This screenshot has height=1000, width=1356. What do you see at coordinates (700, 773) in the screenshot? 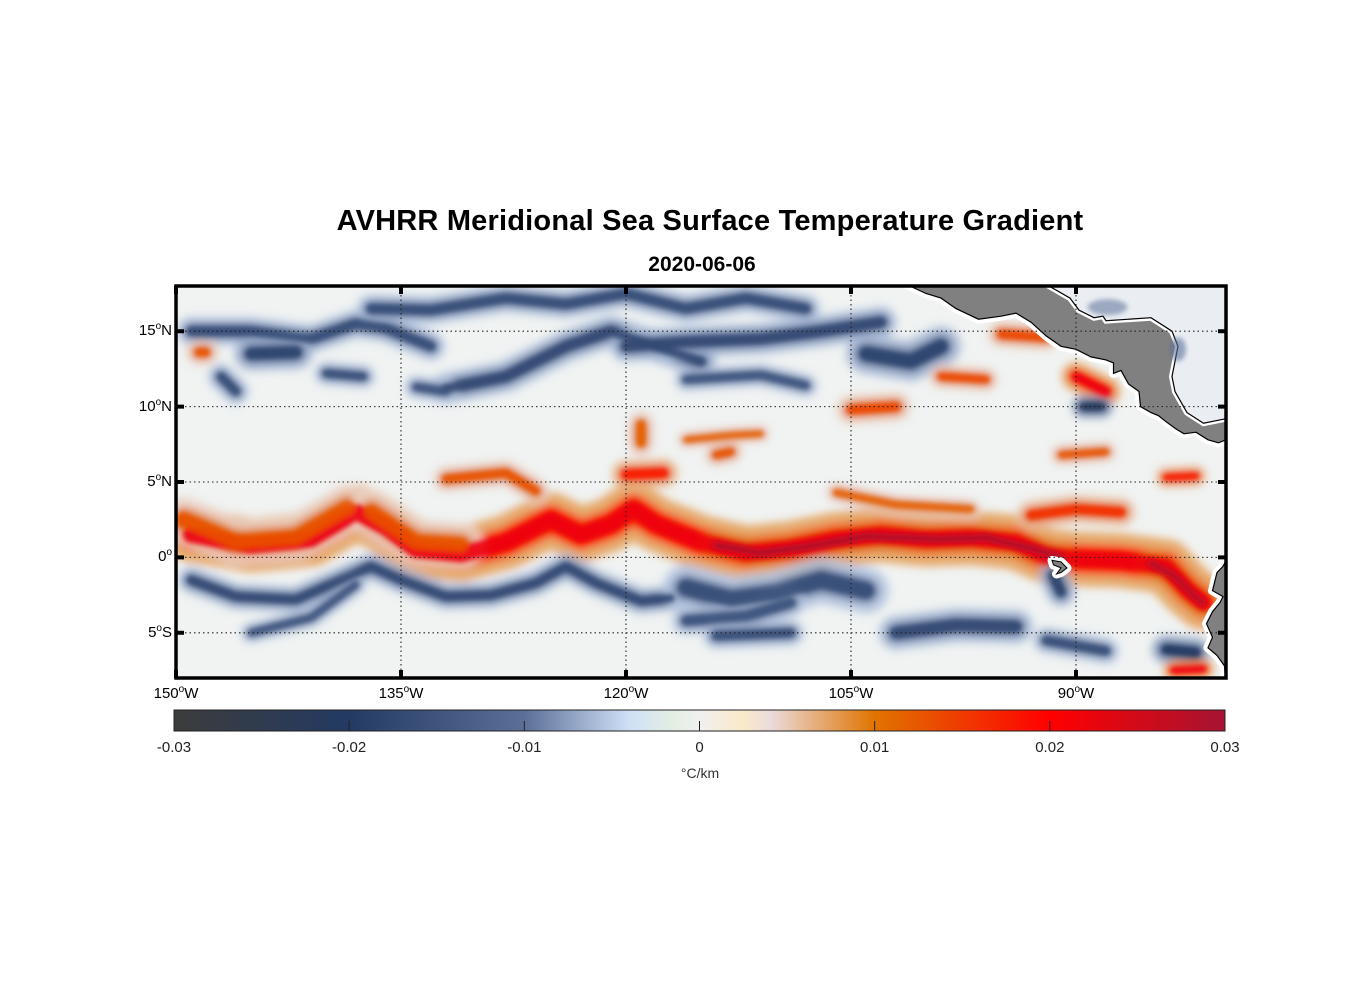
I see `colorbar-unit-label: °C/km` at bounding box center [700, 773].